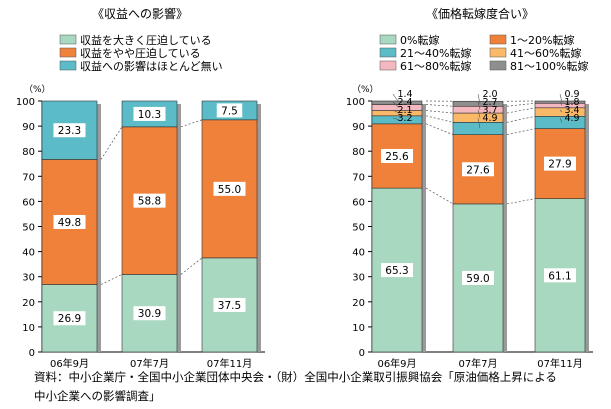 This screenshot has height=409, width=611. Describe the element at coordinates (404, 118) in the screenshot. I see `value-label: 3.2` at that location.